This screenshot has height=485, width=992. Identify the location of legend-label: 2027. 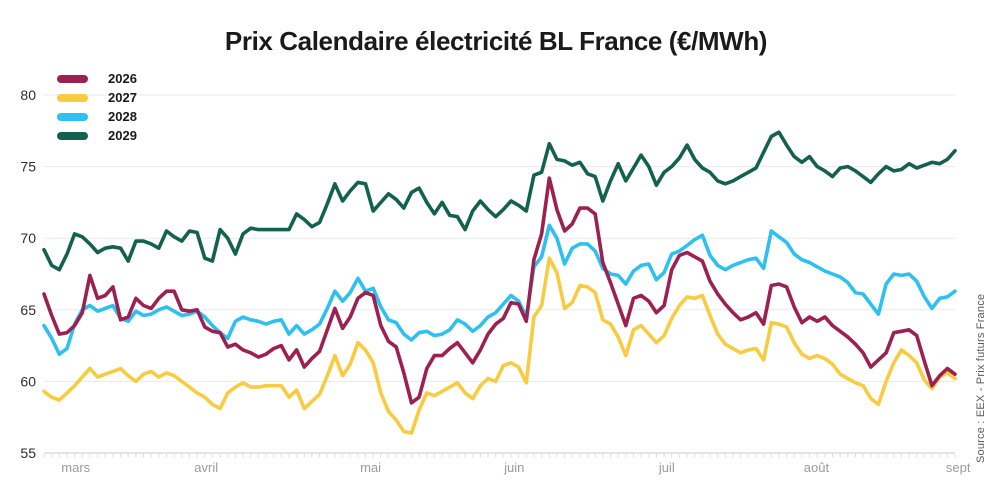
(122, 97).